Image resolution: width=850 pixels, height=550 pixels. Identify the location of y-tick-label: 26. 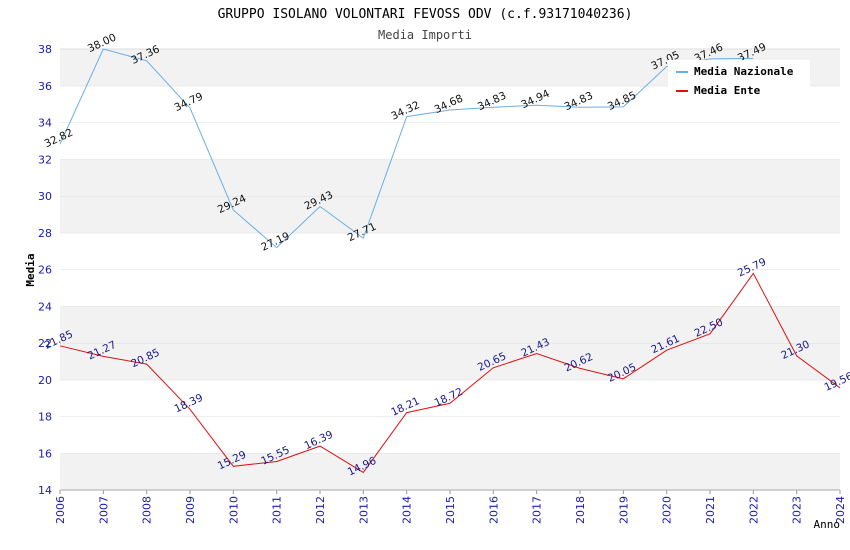
(45, 270).